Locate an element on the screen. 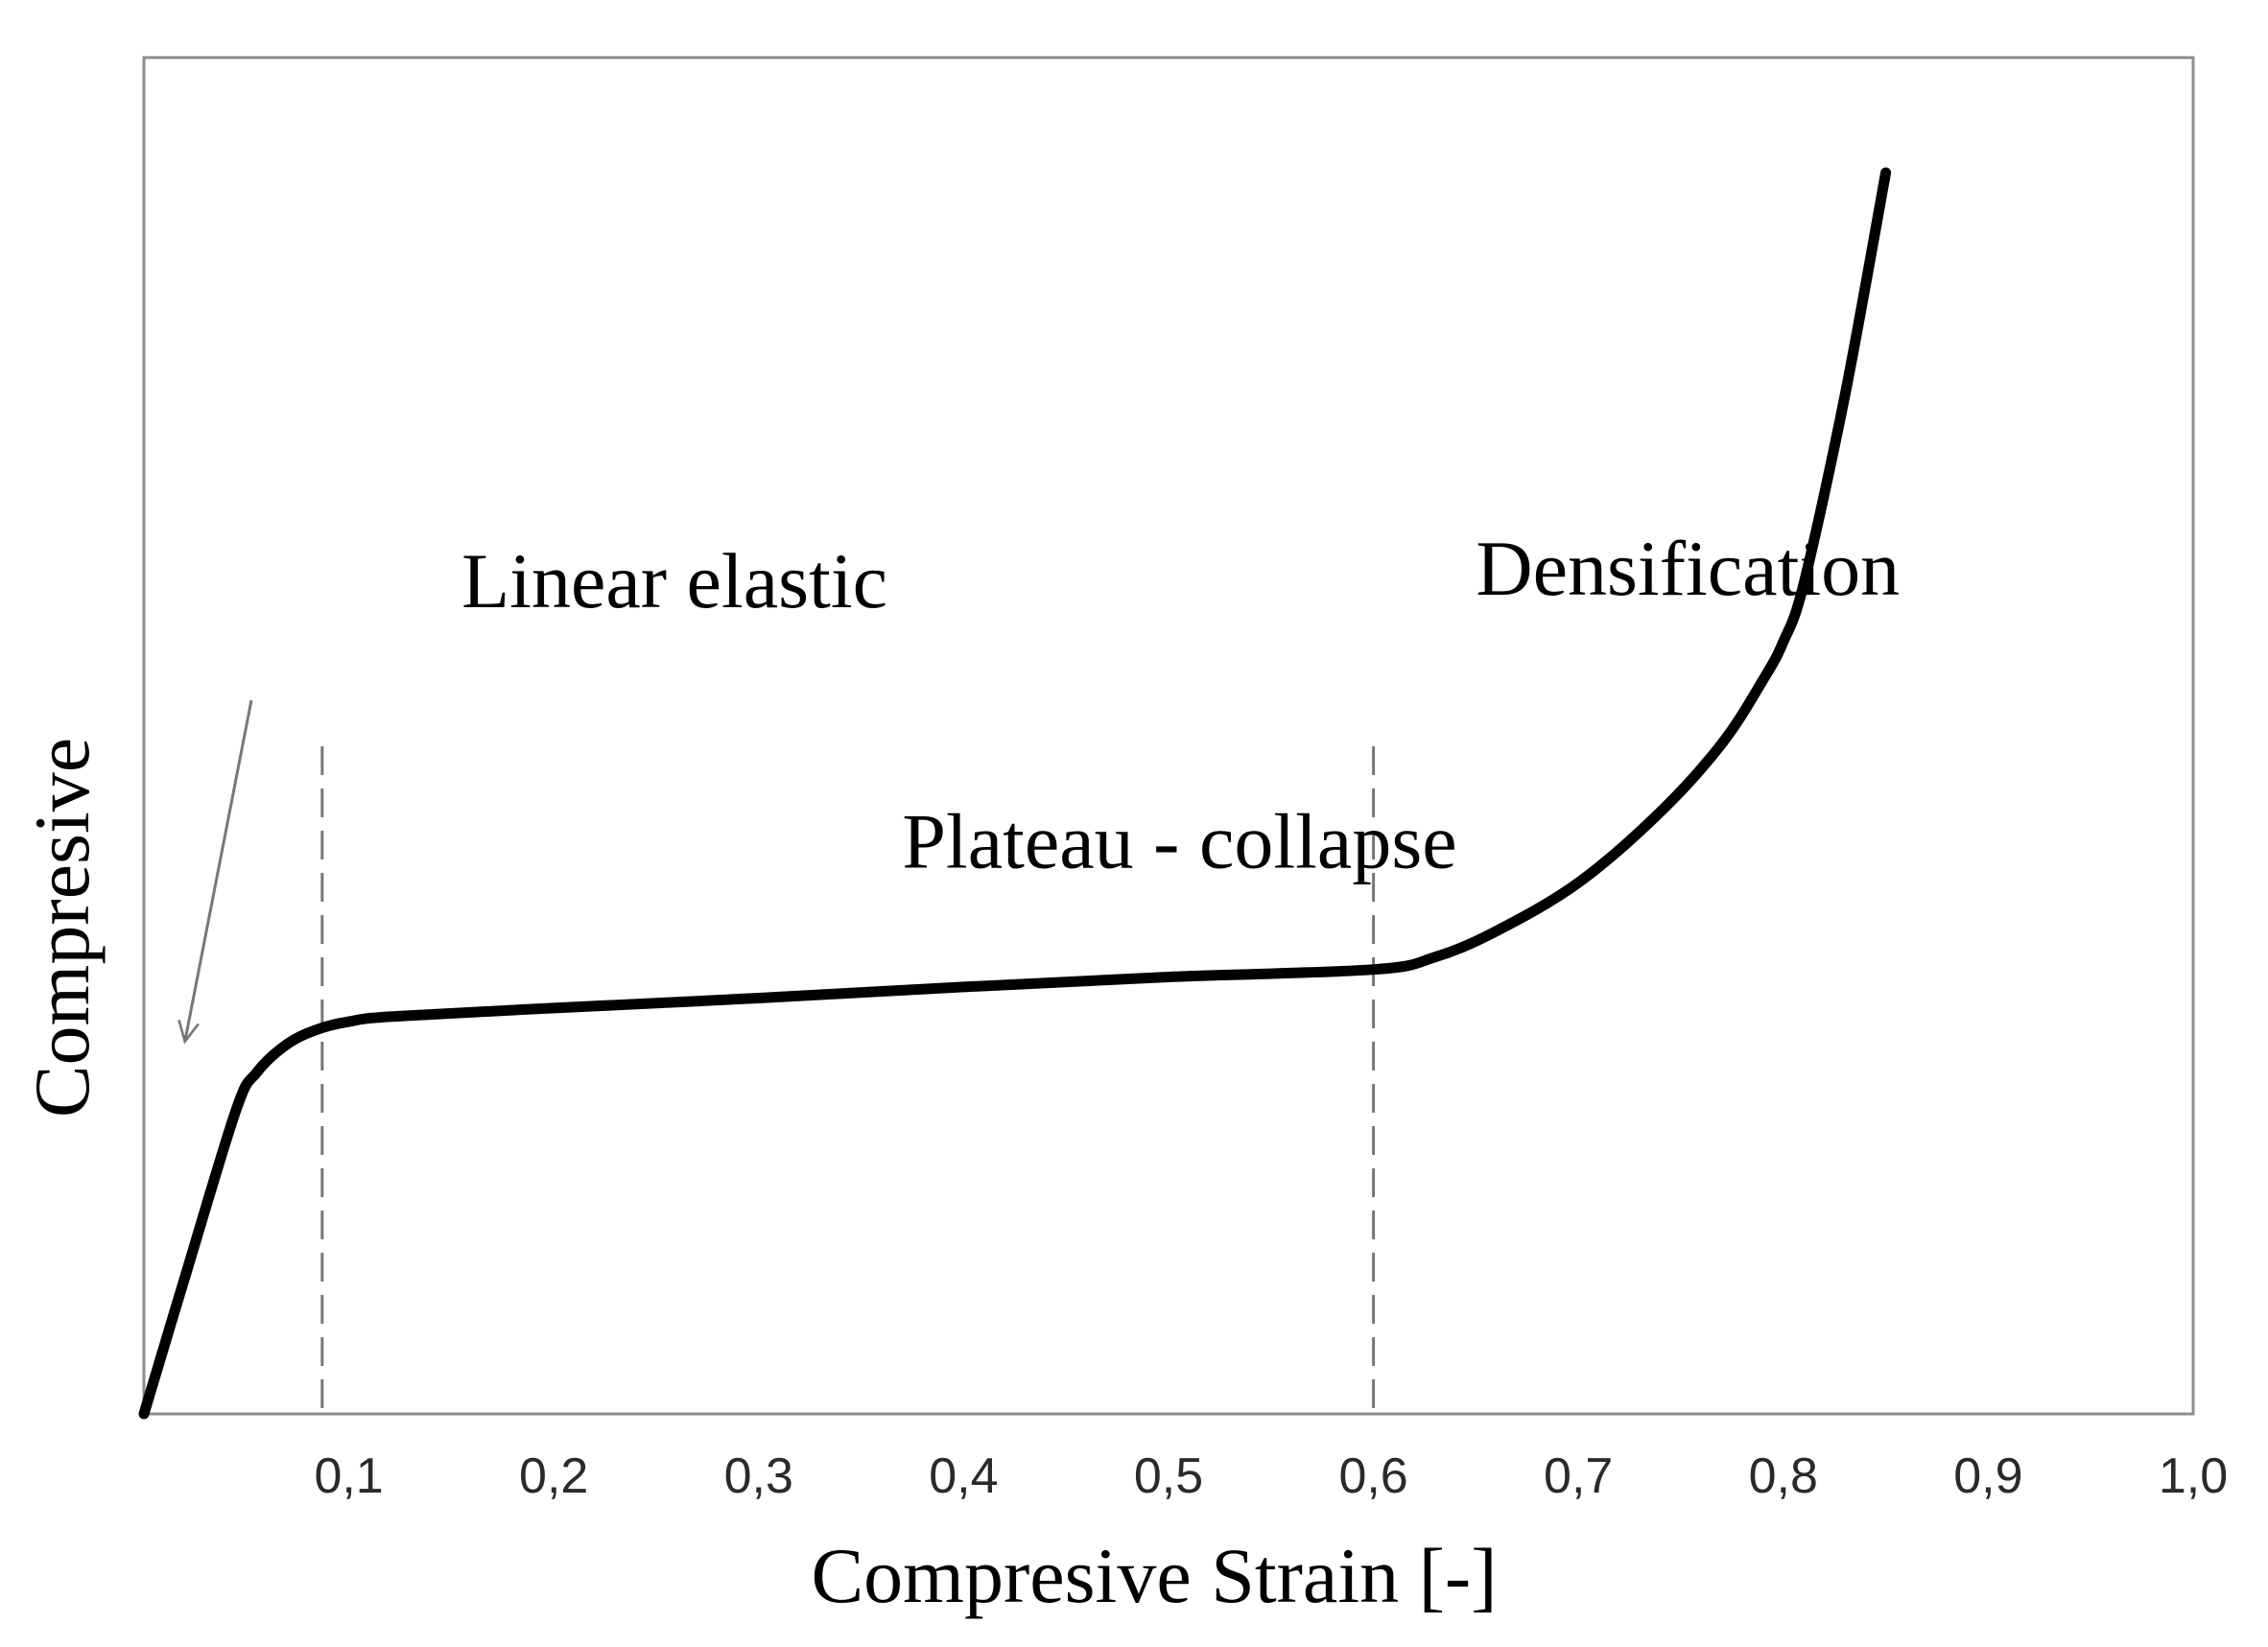 The width and height of the screenshot is (2268, 1647). x-tick-label: 0,3 is located at coordinates (758, 1476).